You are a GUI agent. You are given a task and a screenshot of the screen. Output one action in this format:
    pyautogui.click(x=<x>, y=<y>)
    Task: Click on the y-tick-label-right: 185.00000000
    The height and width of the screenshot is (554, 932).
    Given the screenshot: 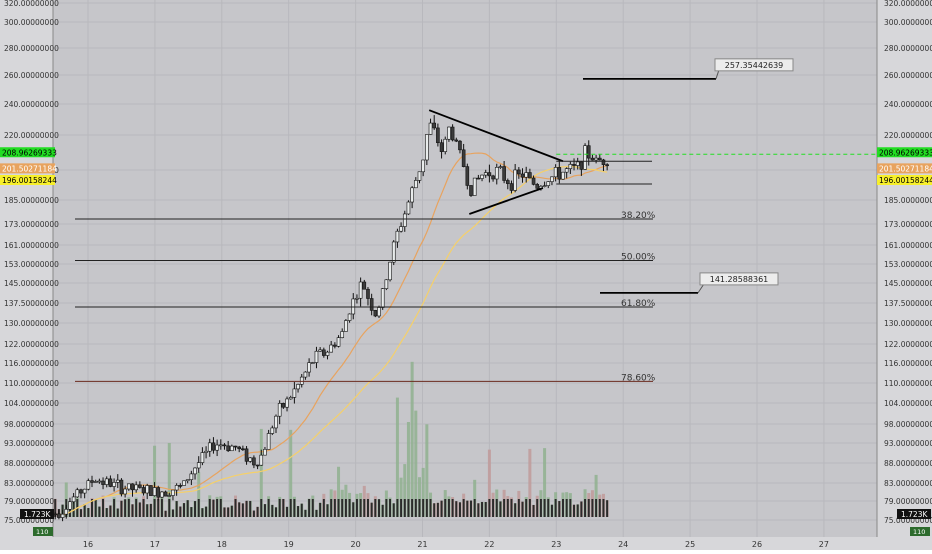 What is the action you would take?
    pyautogui.click(x=908, y=200)
    